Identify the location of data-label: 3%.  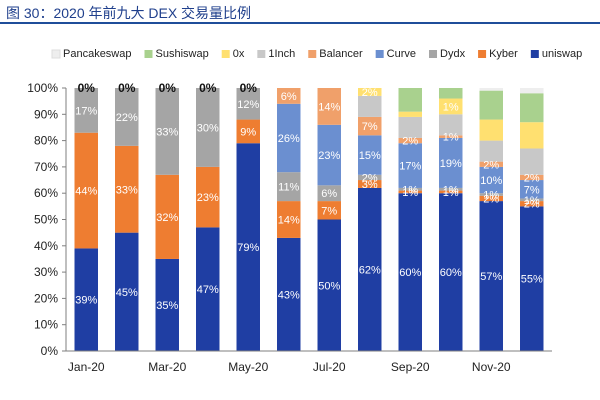
(370, 185).